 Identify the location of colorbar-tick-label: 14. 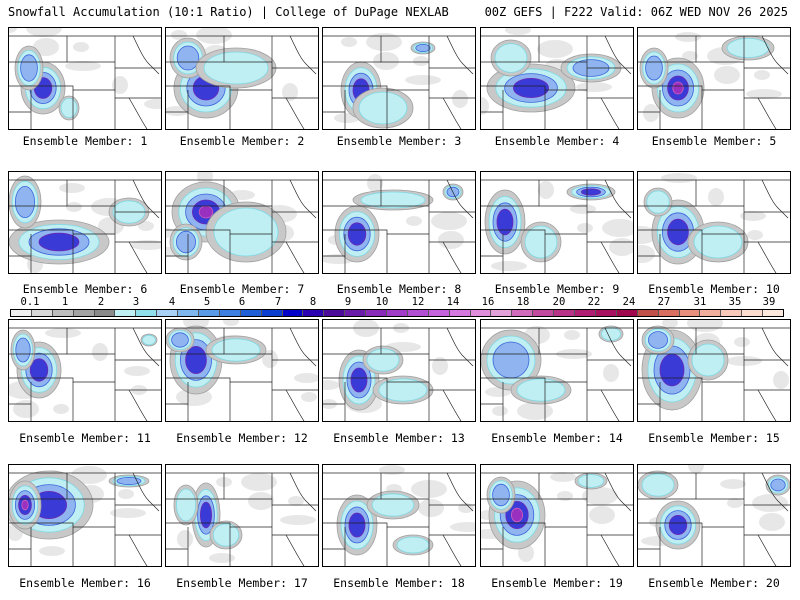
(453, 302).